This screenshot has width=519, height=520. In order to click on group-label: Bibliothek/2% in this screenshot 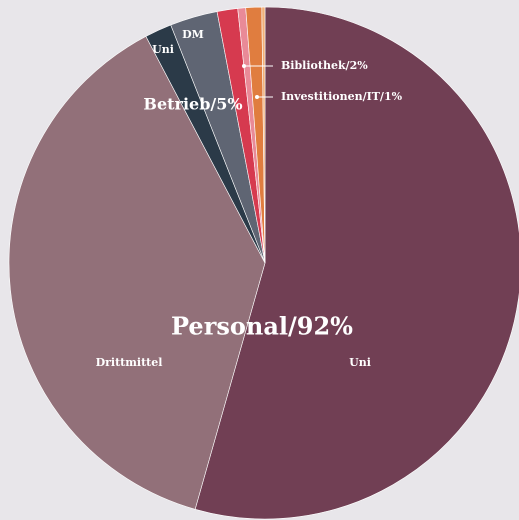, I will do `click(324, 65)`.